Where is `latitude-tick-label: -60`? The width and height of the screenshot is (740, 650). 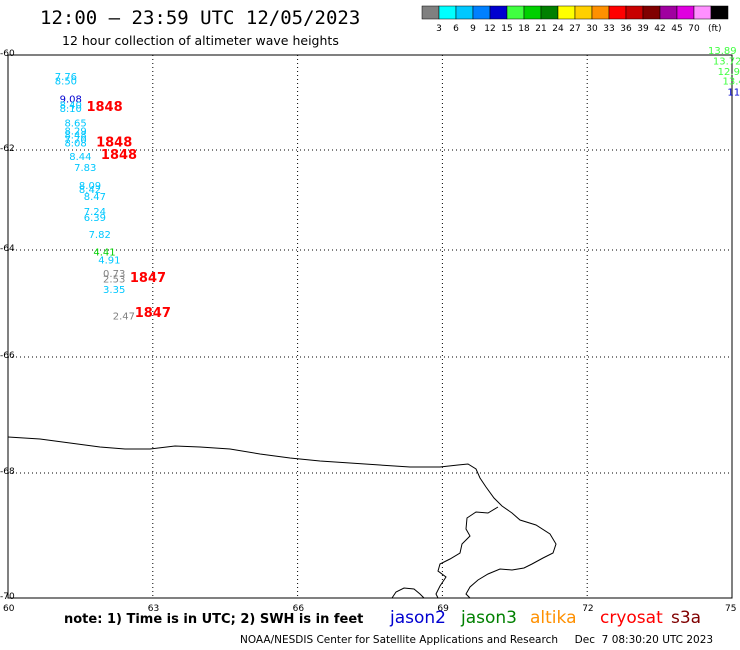
latitude-tick-label: -60 is located at coordinates (7, 54).